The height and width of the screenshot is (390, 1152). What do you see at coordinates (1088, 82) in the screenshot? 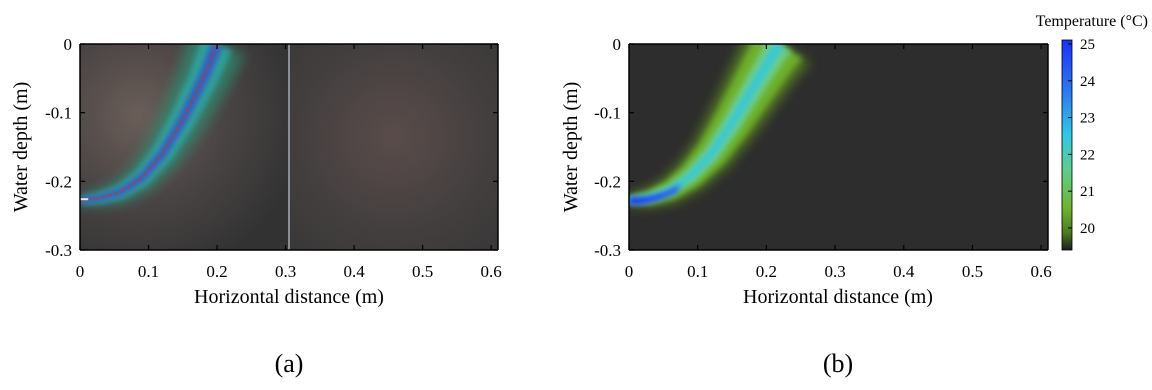
I see `colorbar-tick-label: 24` at bounding box center [1088, 82].